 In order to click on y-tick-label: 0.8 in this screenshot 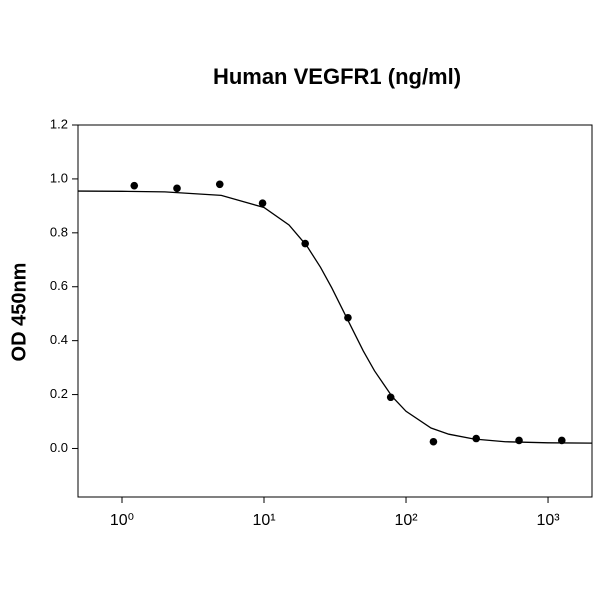, I will do `click(59, 231)`.